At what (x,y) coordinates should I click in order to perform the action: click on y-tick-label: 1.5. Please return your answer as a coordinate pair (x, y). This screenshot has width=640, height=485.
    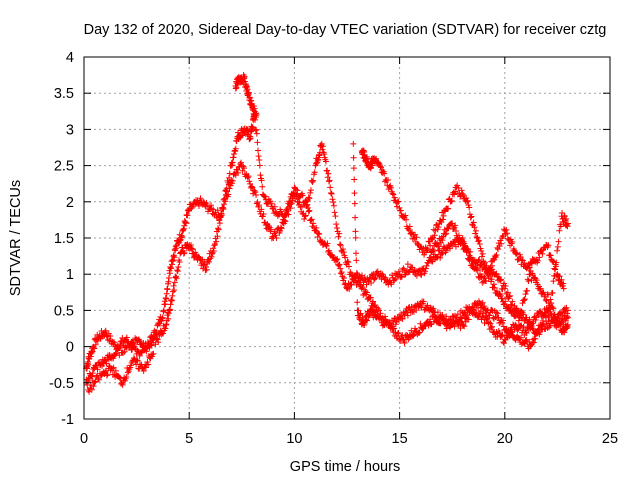
    Looking at the image, I should click on (64, 239).